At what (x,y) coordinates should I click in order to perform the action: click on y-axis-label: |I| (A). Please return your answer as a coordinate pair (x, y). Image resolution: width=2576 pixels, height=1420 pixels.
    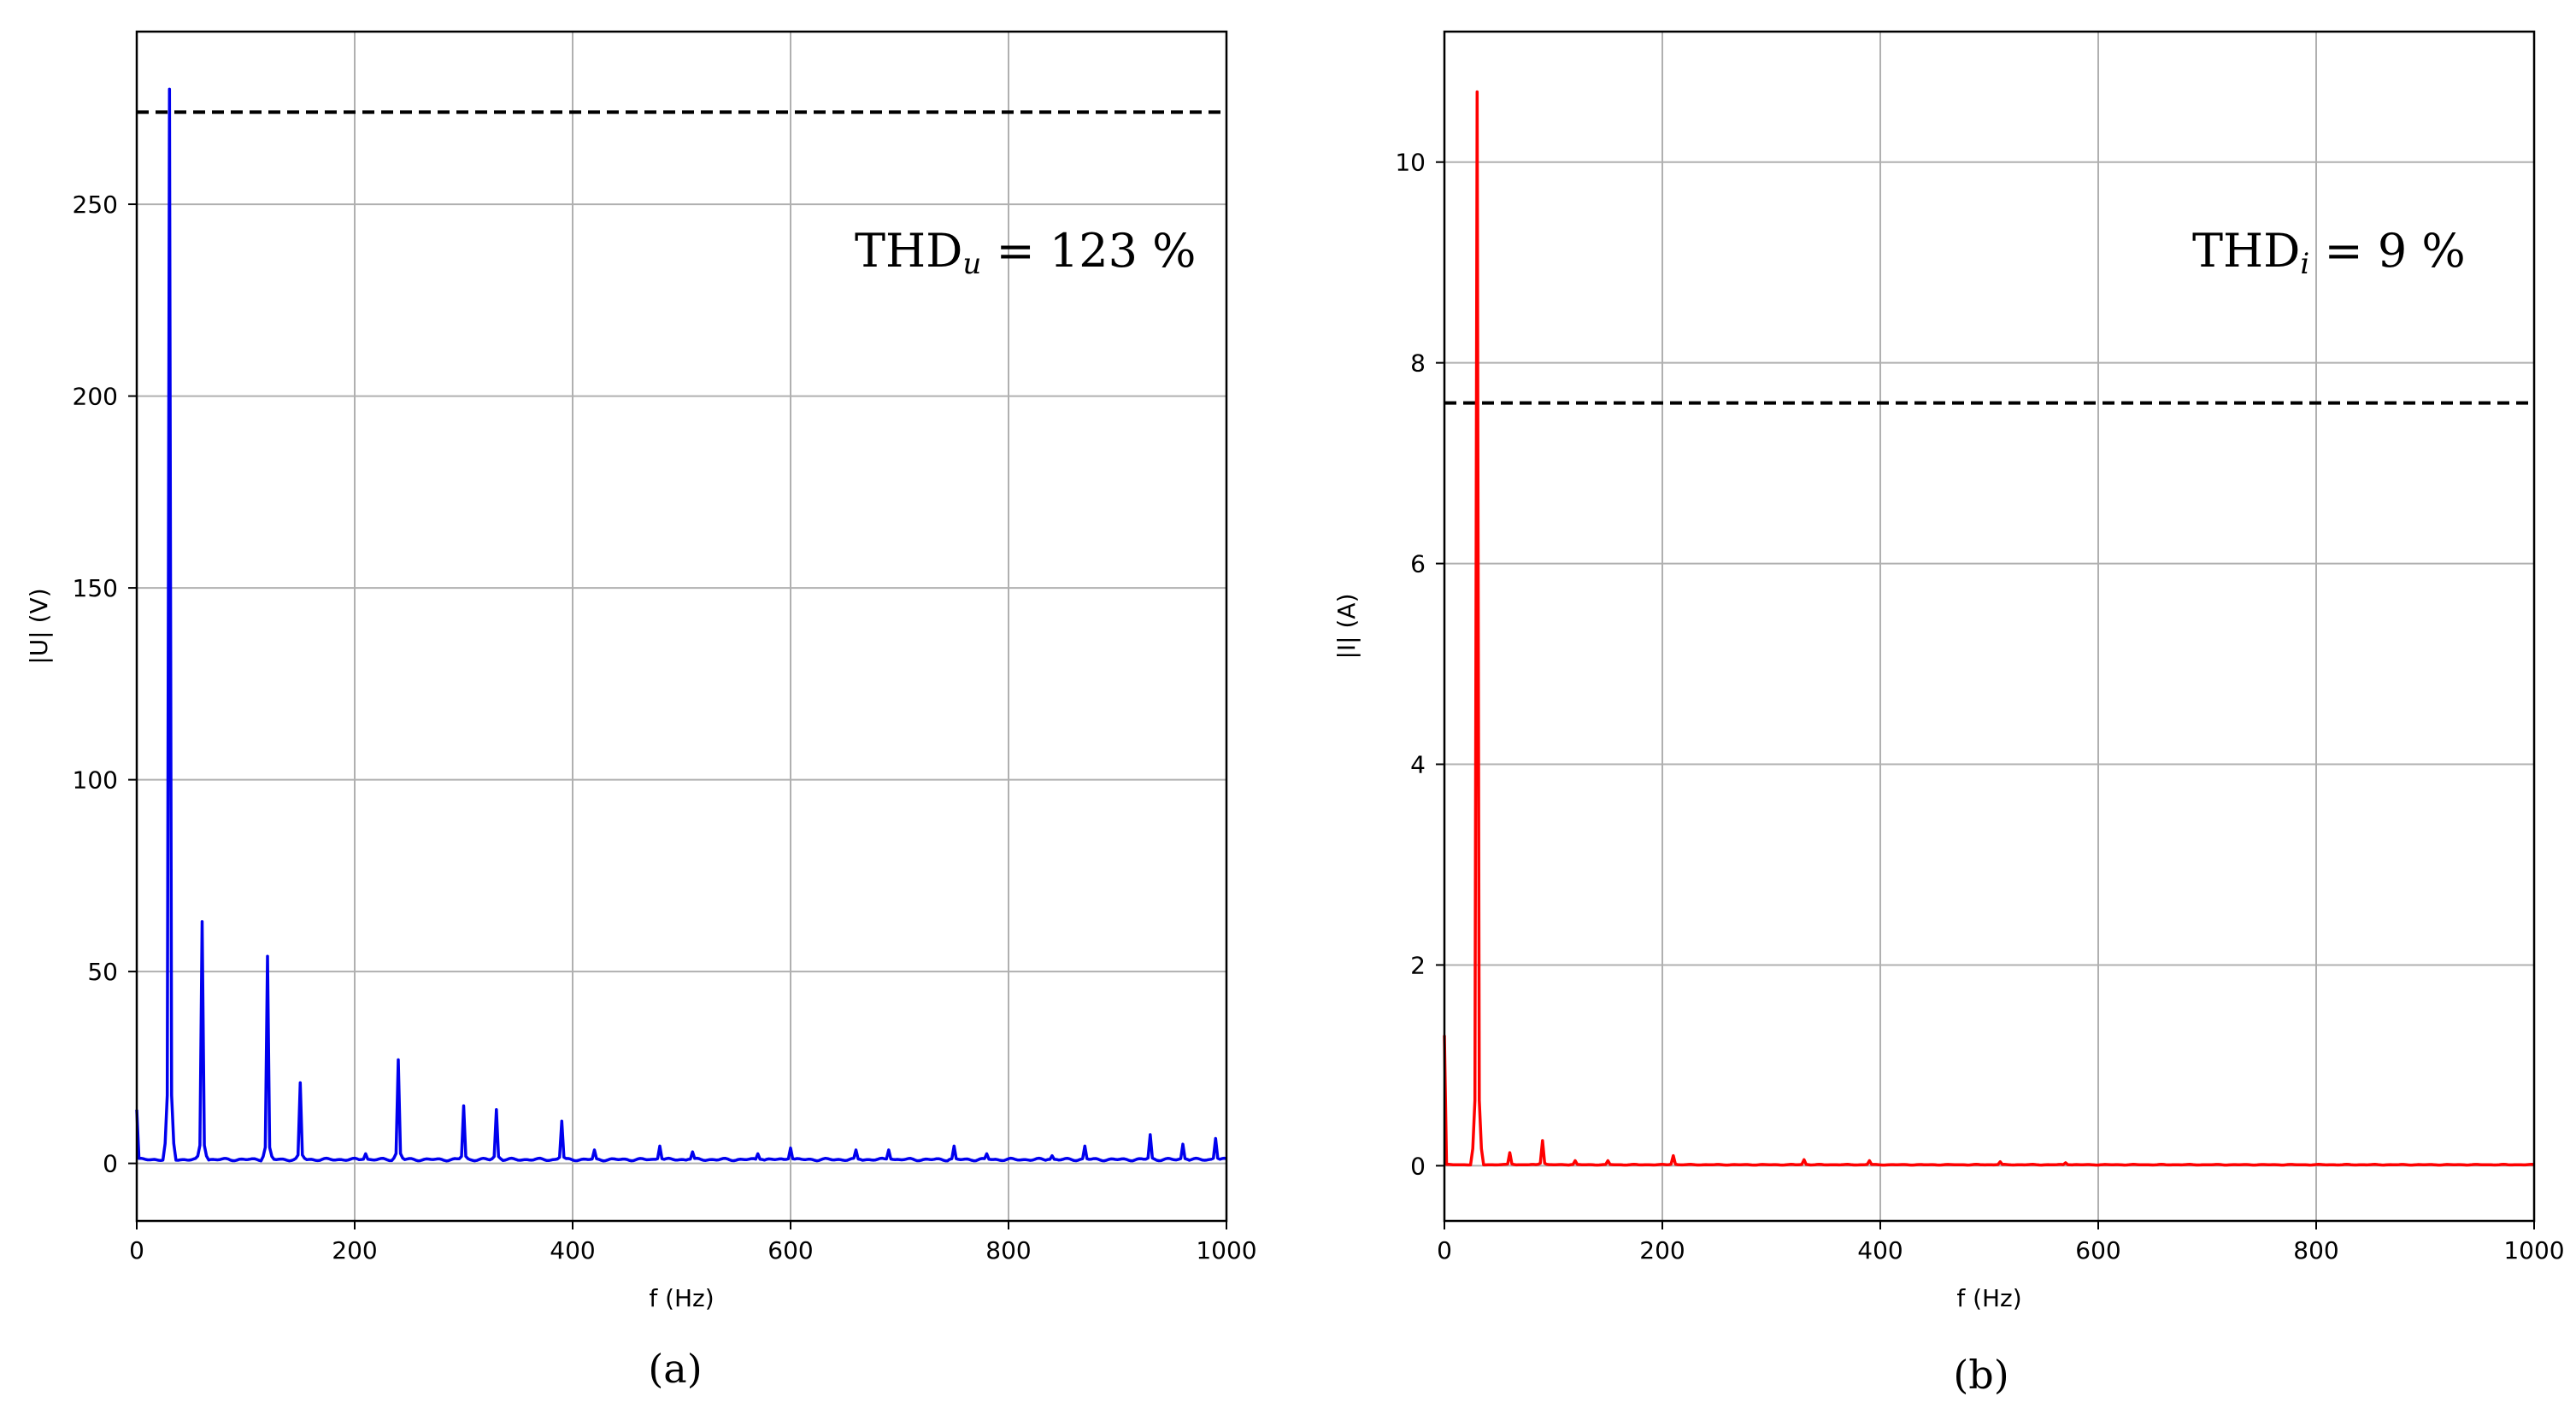
    Looking at the image, I should click on (1346, 626).